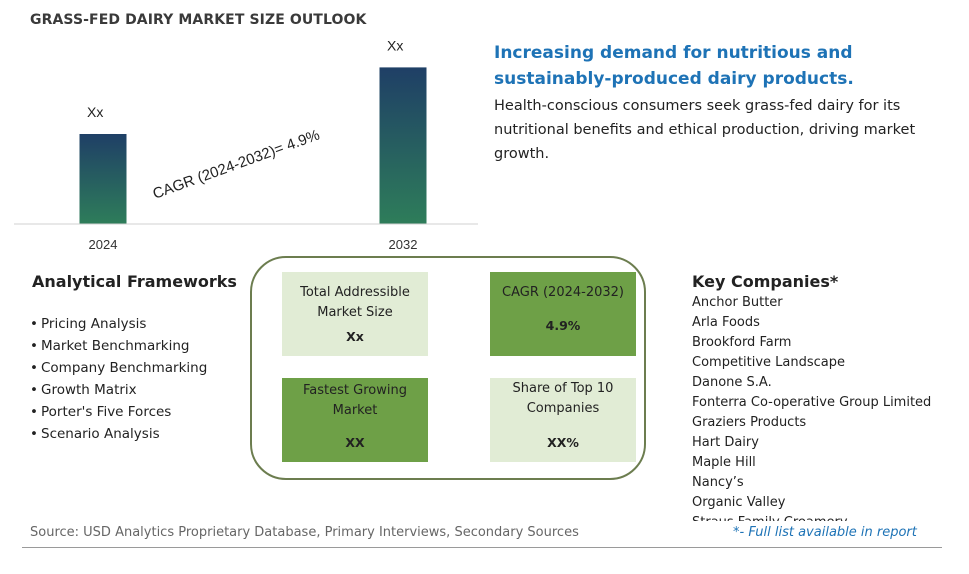 The height and width of the screenshot is (574, 969). What do you see at coordinates (563, 398) in the screenshot?
I see `metric-share-label: Share of Top 10 Companies` at bounding box center [563, 398].